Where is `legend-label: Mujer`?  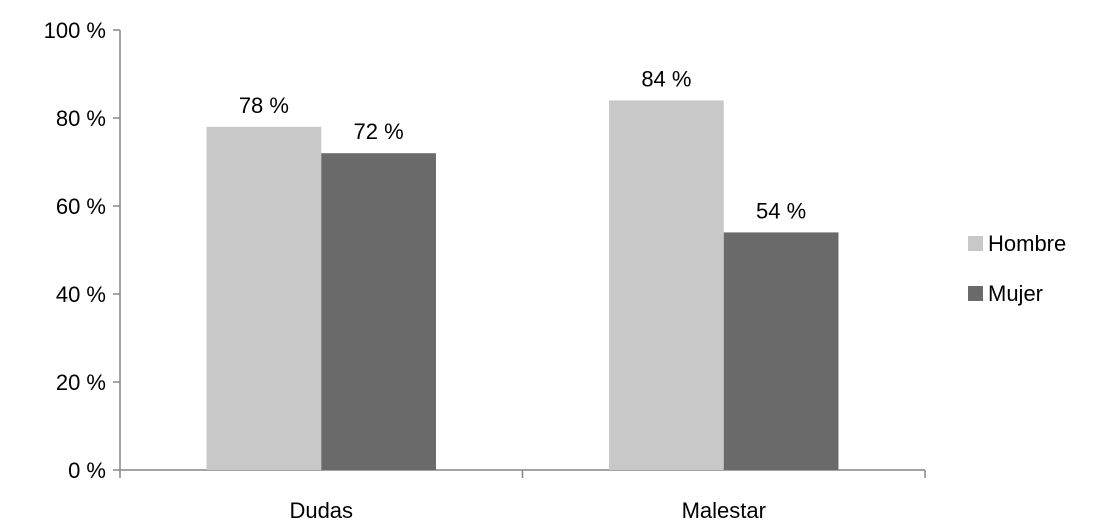
legend-label: Mujer is located at coordinates (1015, 293).